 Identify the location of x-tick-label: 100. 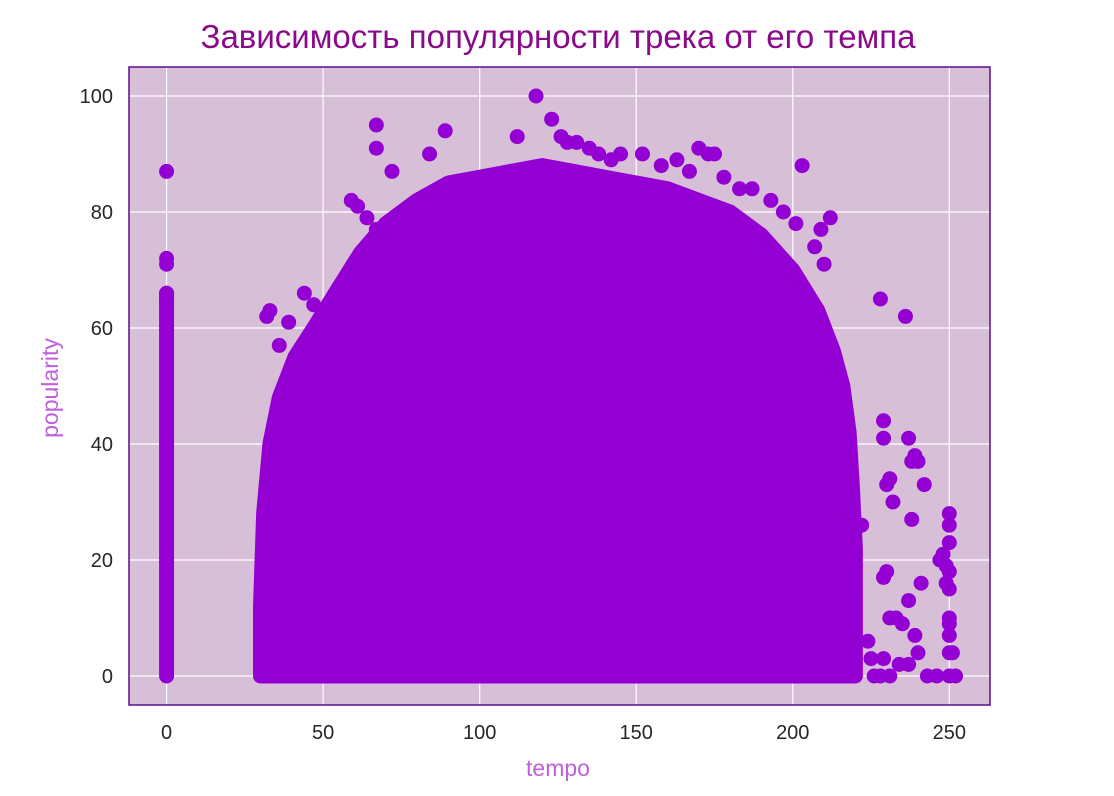
(479, 733).